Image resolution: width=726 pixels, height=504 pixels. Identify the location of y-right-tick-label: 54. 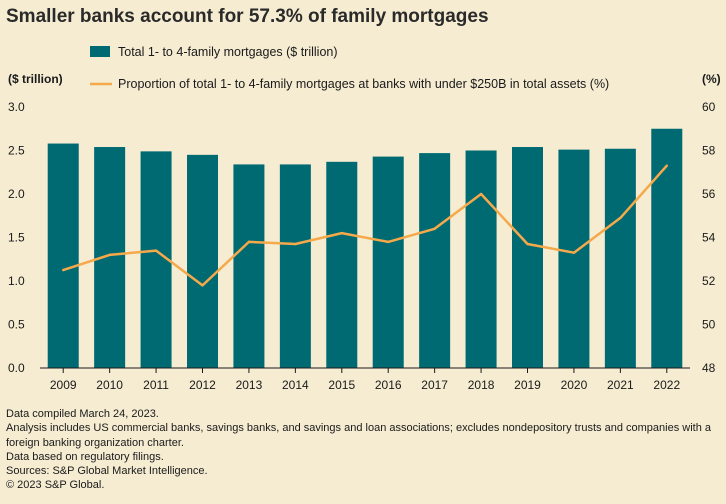
(709, 238).